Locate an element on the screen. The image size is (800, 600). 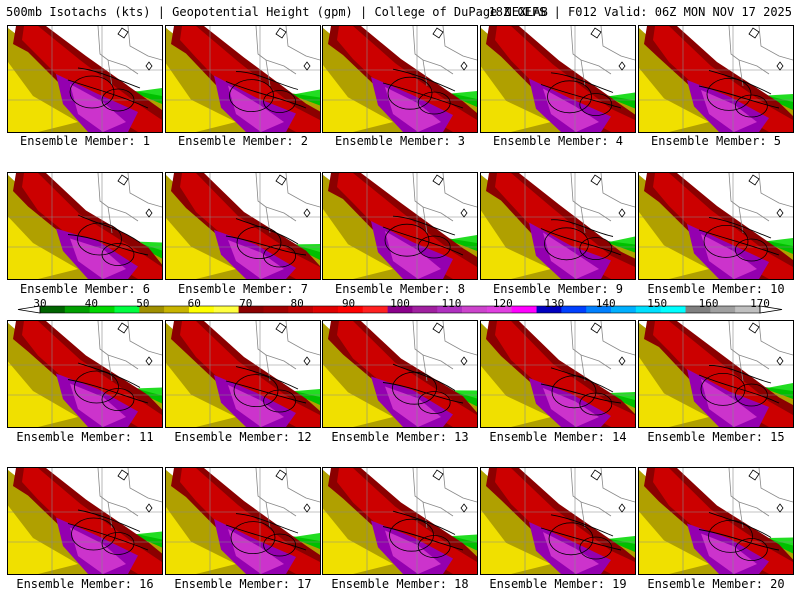
ensemble-member-label: Ensemble Member: 12 is located at coordinates (243, 437).